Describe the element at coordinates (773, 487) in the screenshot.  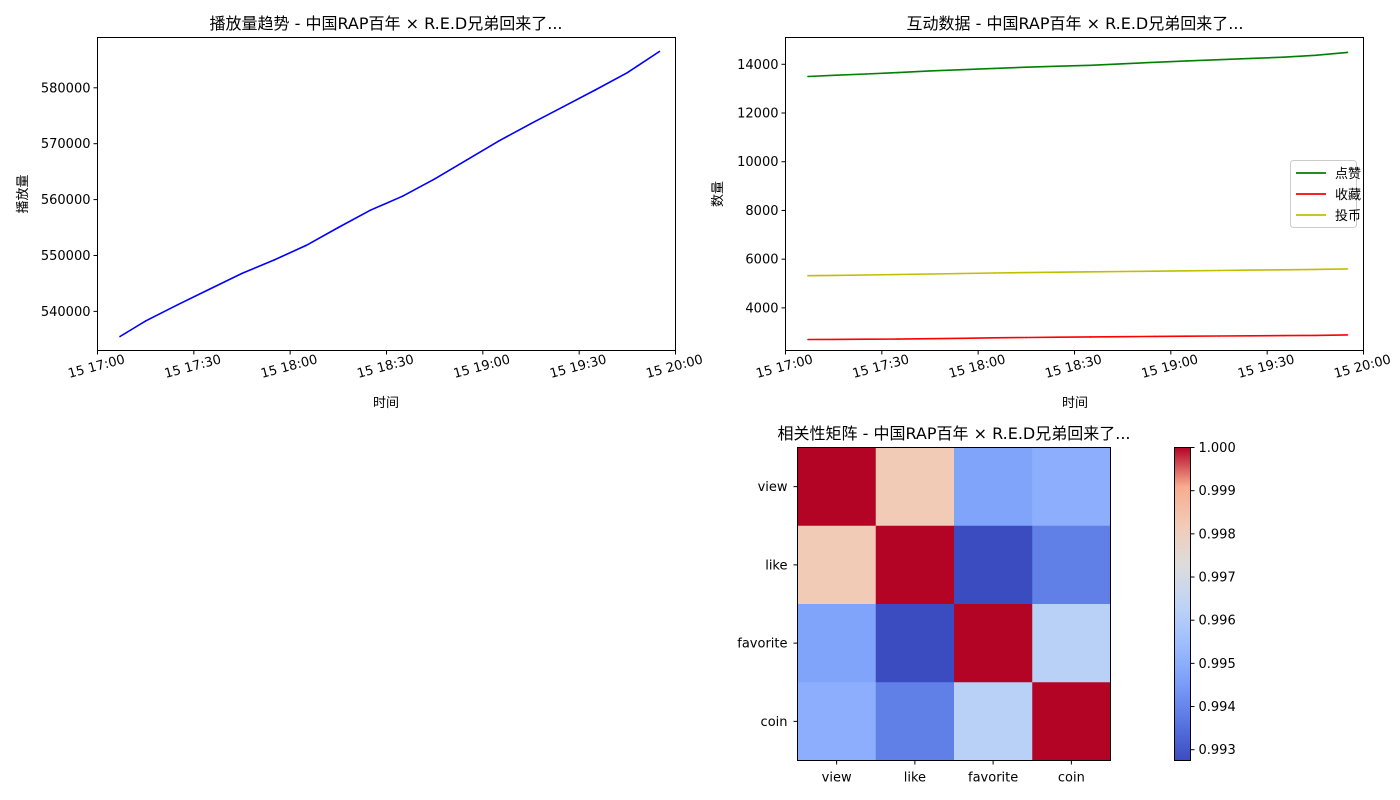
I see `row-label: view` at that location.